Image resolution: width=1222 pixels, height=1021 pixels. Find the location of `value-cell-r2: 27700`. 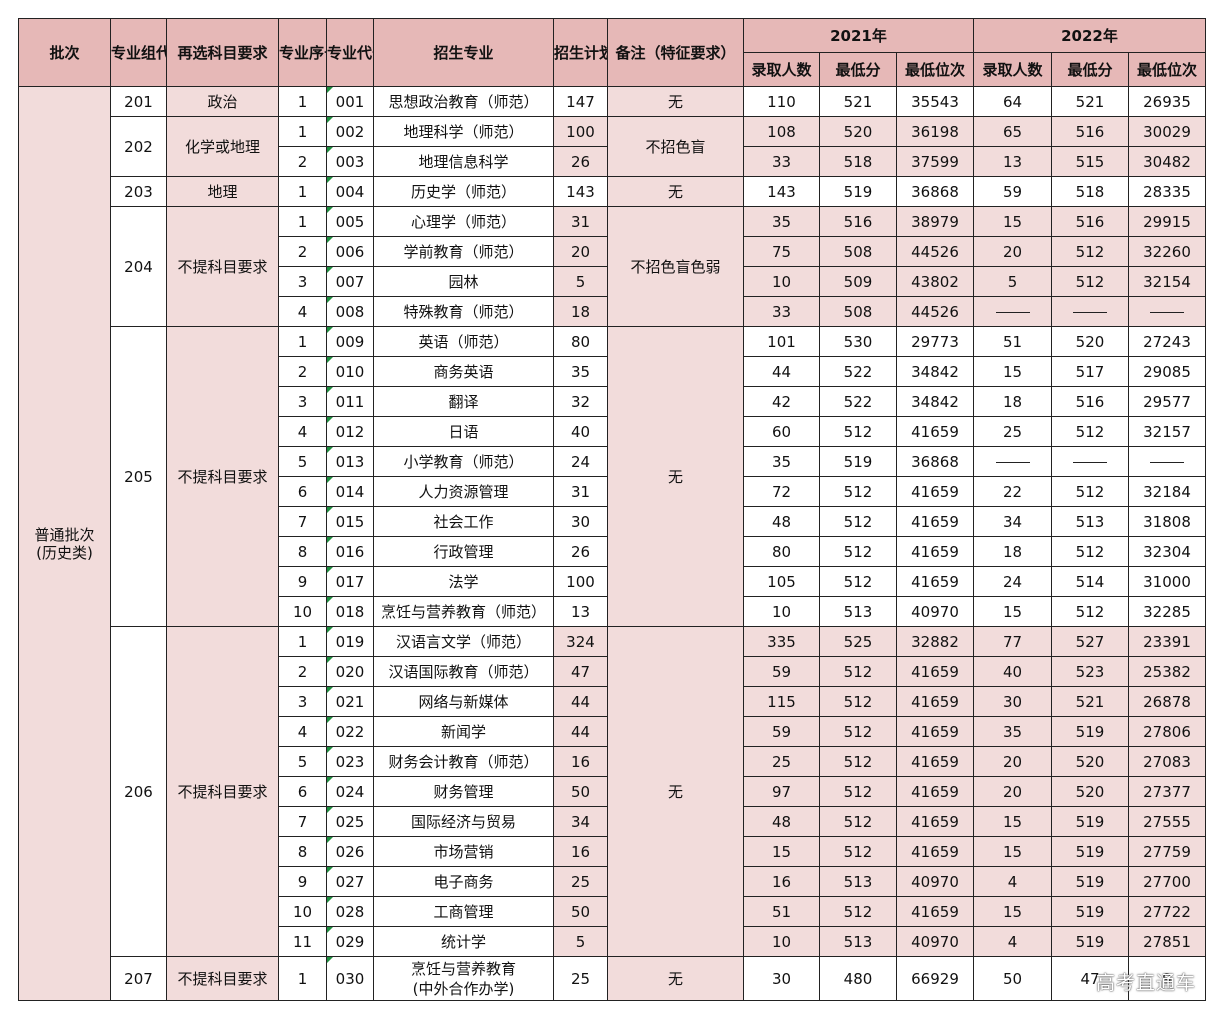

value-cell-r2: 27700 is located at coordinates (1167, 881).